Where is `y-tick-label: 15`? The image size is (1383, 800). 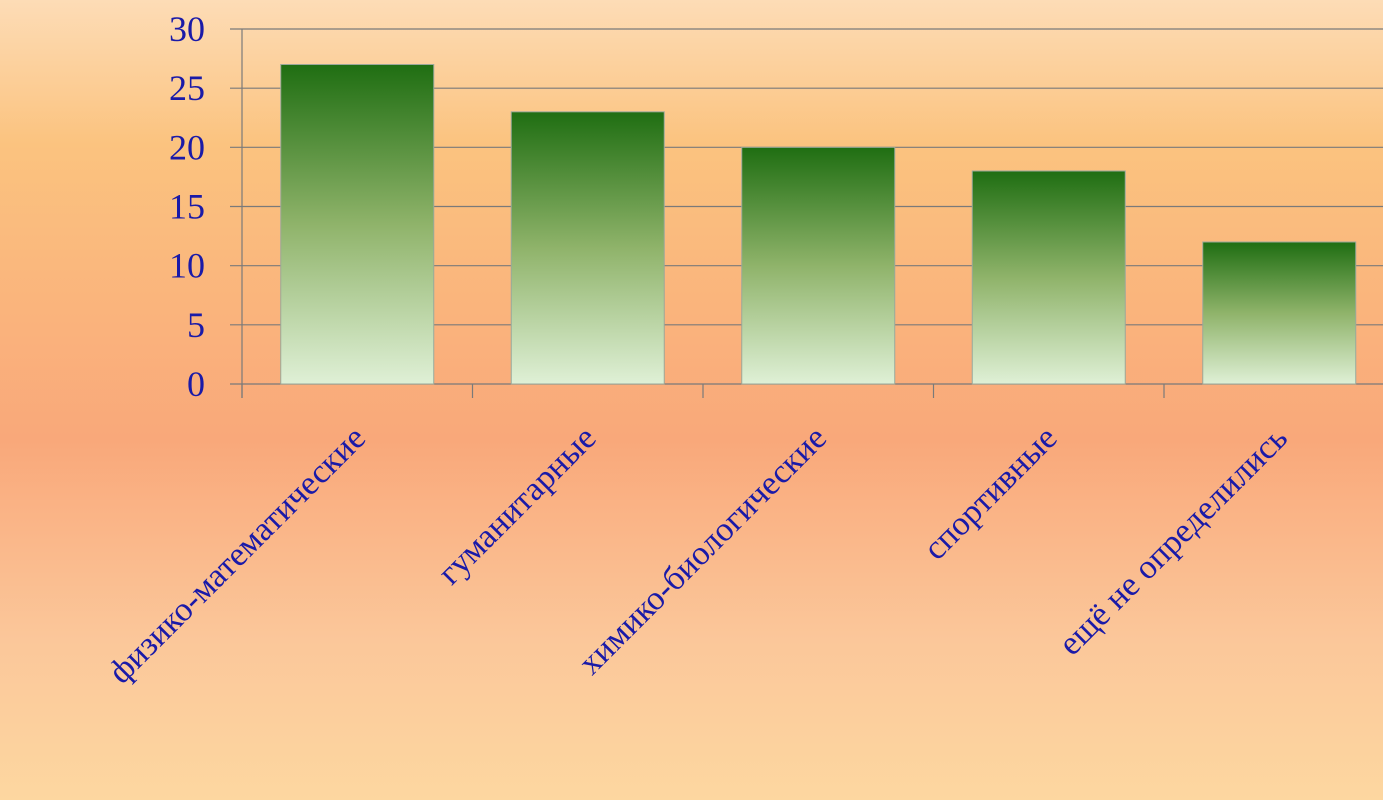
y-tick-label: 15 is located at coordinates (187, 207).